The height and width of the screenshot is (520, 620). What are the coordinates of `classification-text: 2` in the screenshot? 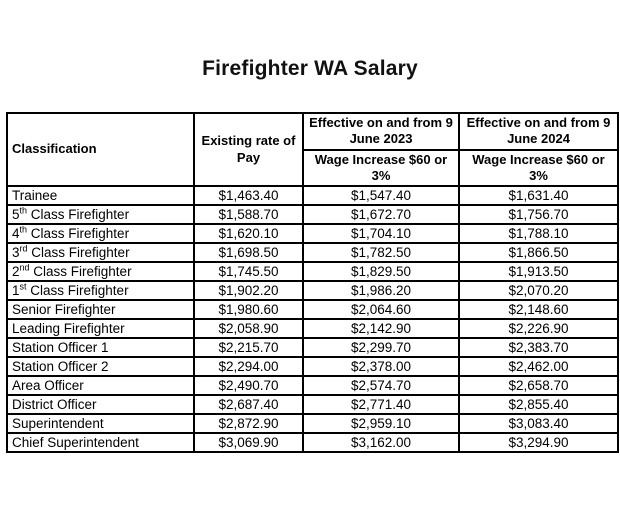 It's located at (16, 271).